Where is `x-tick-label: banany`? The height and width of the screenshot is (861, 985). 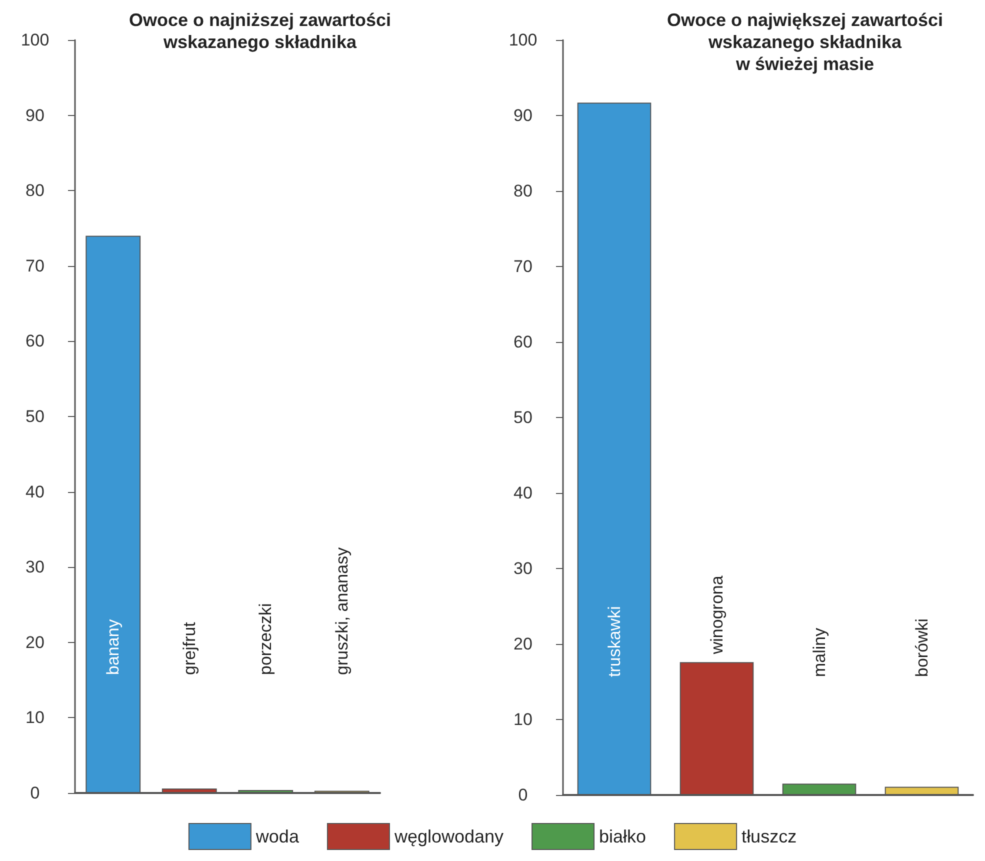
x-tick-label: banany is located at coordinates (113, 646).